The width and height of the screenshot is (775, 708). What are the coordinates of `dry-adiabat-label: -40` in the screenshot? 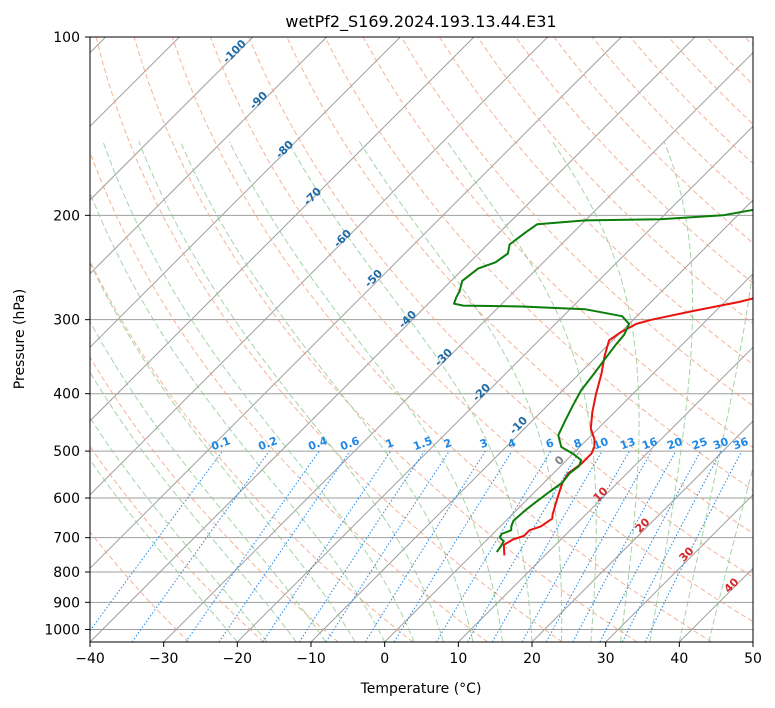 It's located at (407, 319).